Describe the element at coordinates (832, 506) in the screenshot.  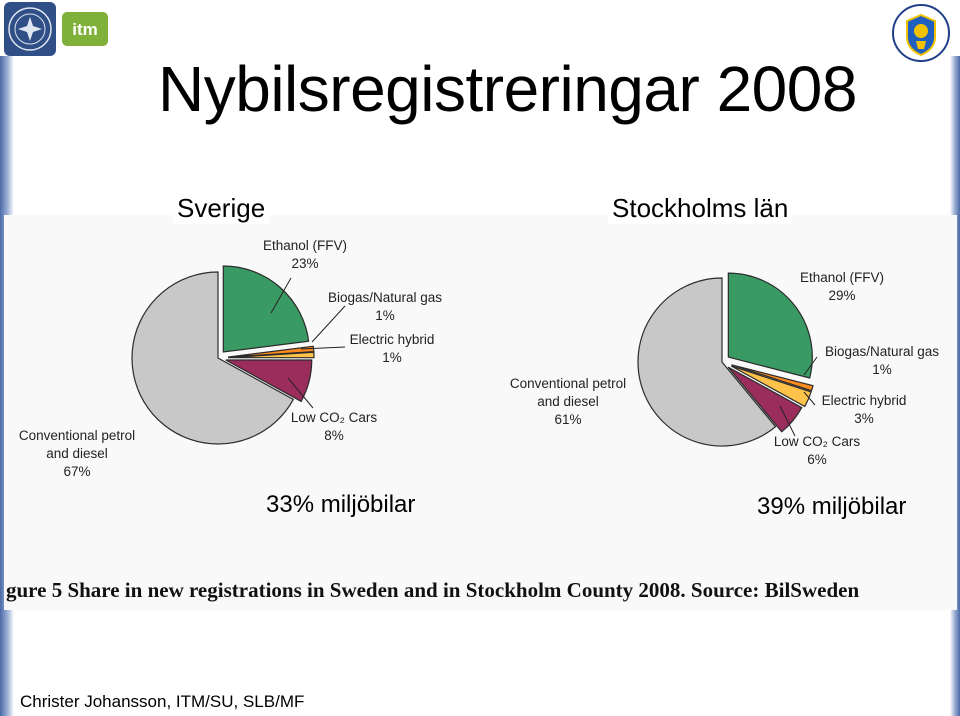
I see `summary-stockholm: 39% miljöbilar` at that location.